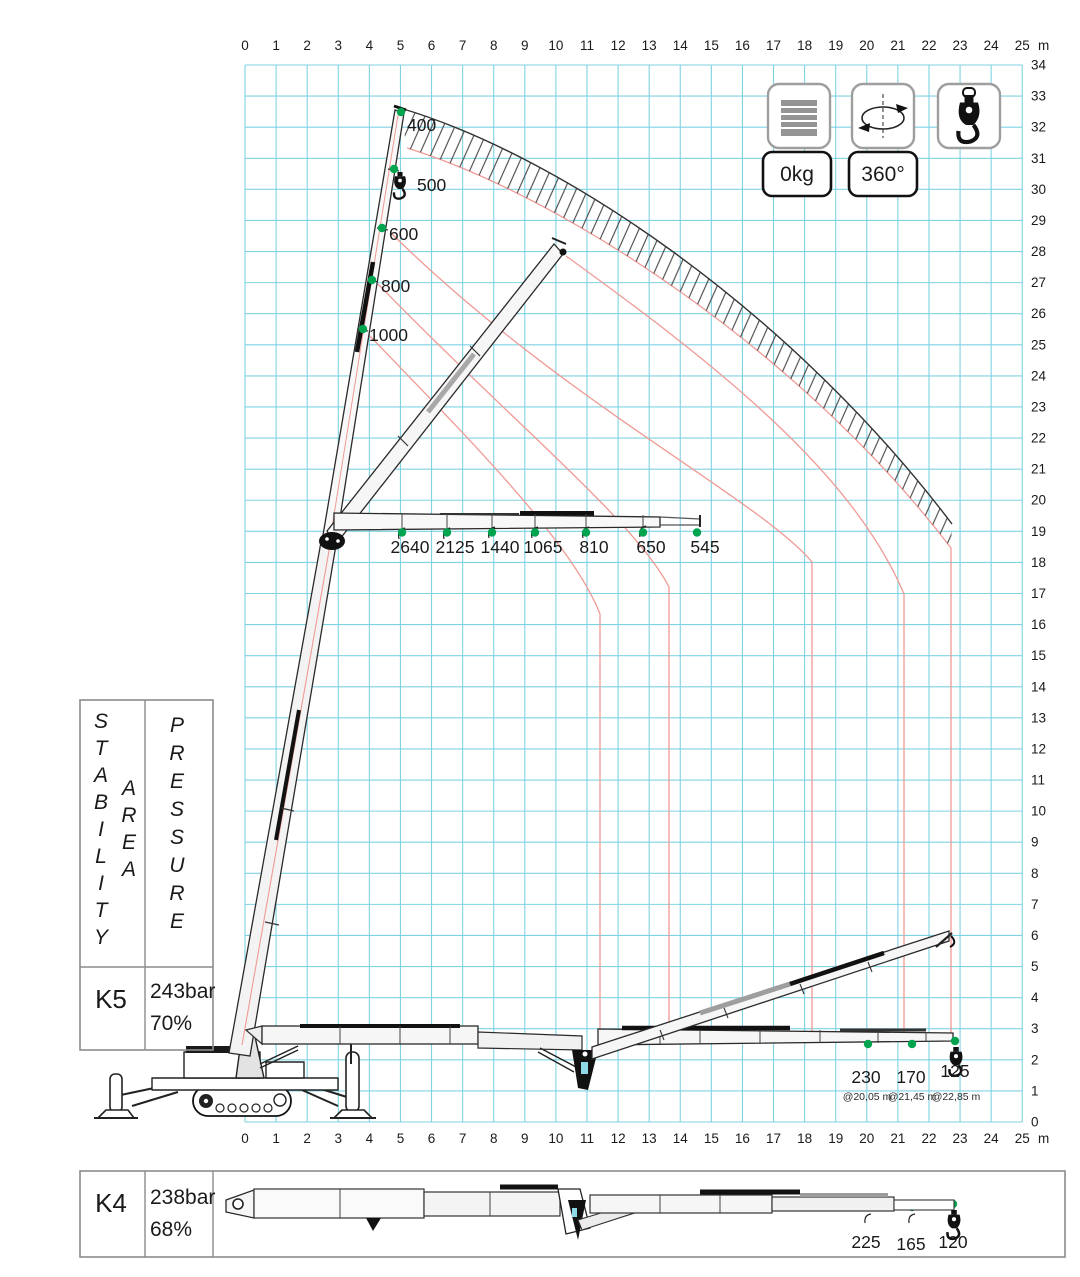 The width and height of the screenshot is (1080, 1277). I want to click on pressure-label: U, so click(177, 865).